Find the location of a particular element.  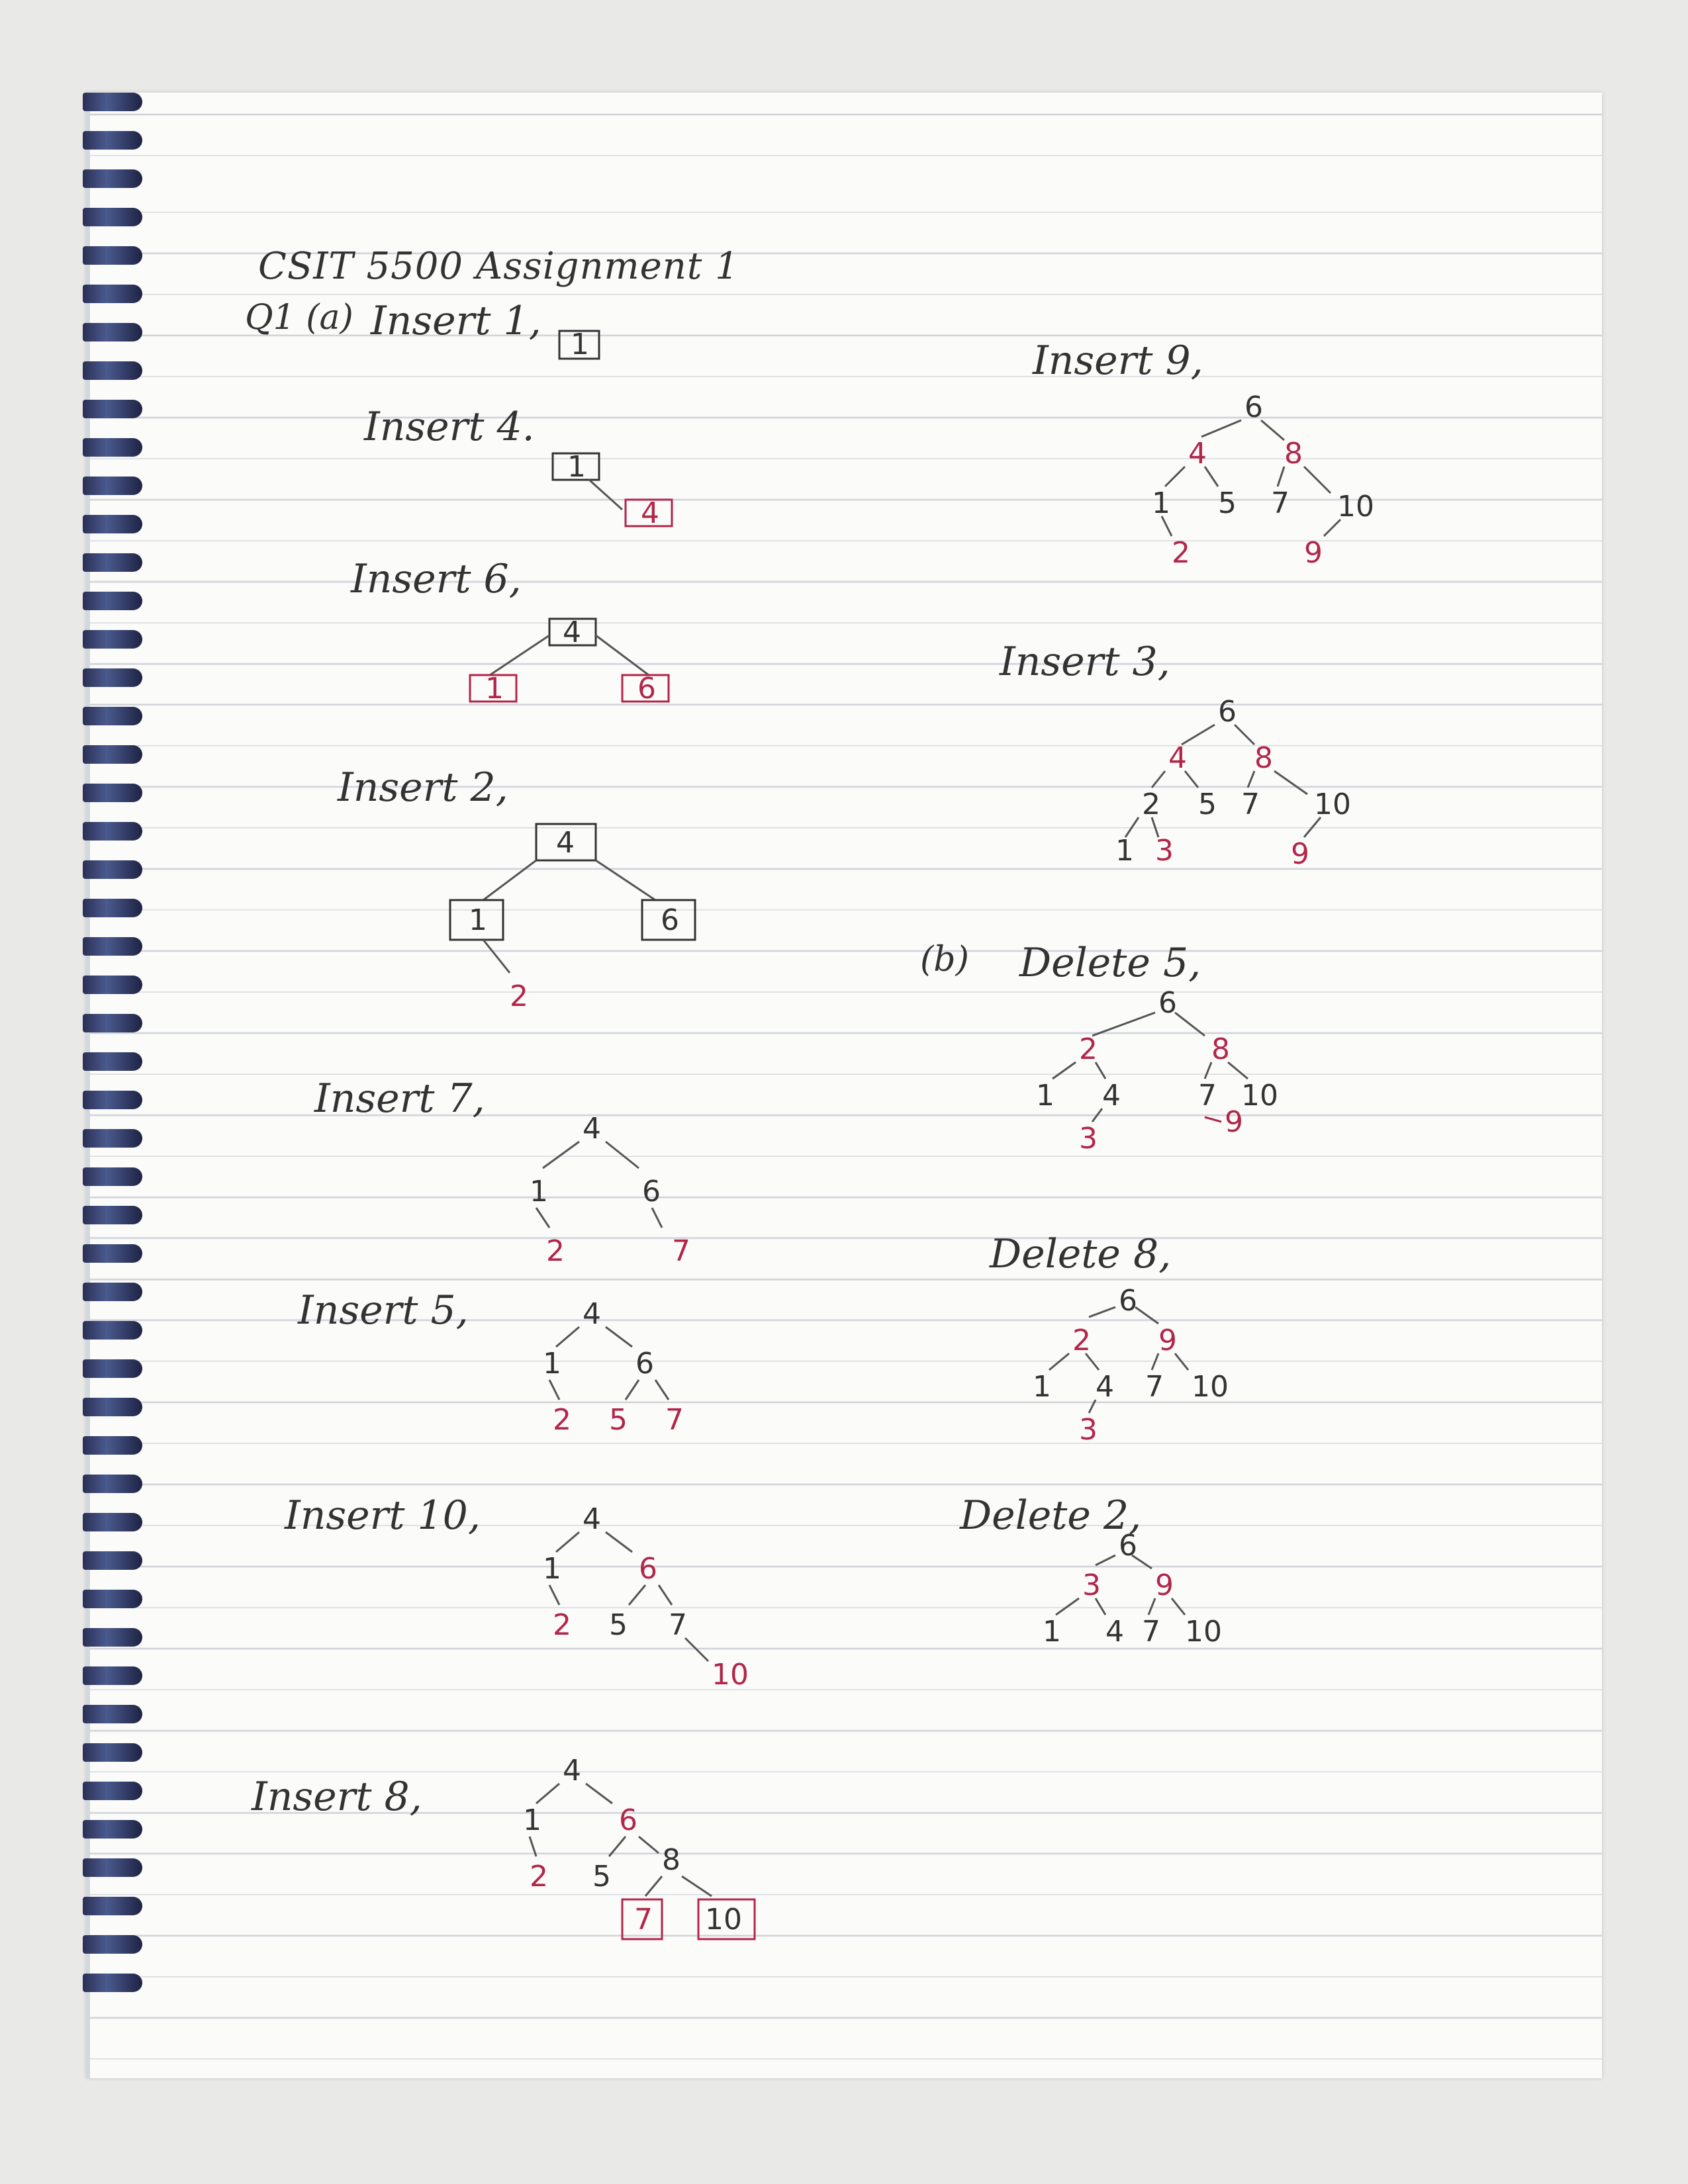

tree-insert-4: 1 4 is located at coordinates (612, 490).